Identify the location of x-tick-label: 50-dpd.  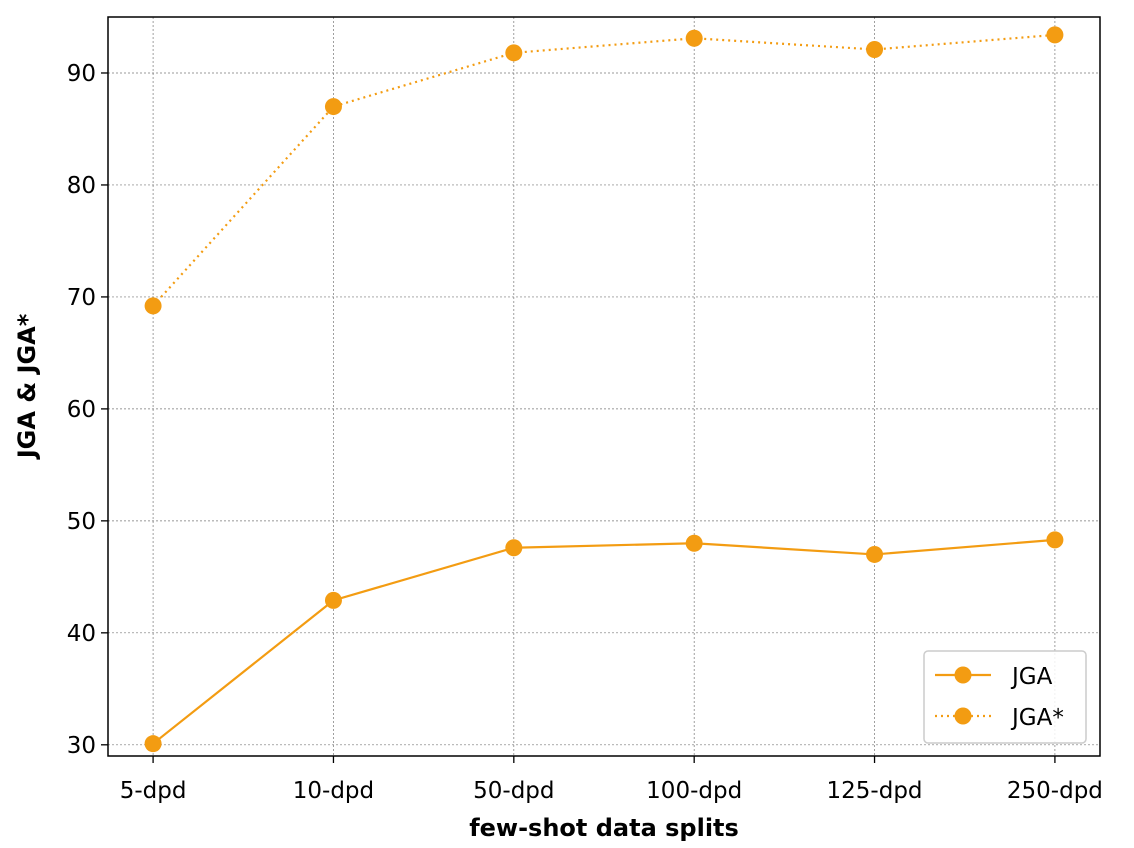
(513, 791).